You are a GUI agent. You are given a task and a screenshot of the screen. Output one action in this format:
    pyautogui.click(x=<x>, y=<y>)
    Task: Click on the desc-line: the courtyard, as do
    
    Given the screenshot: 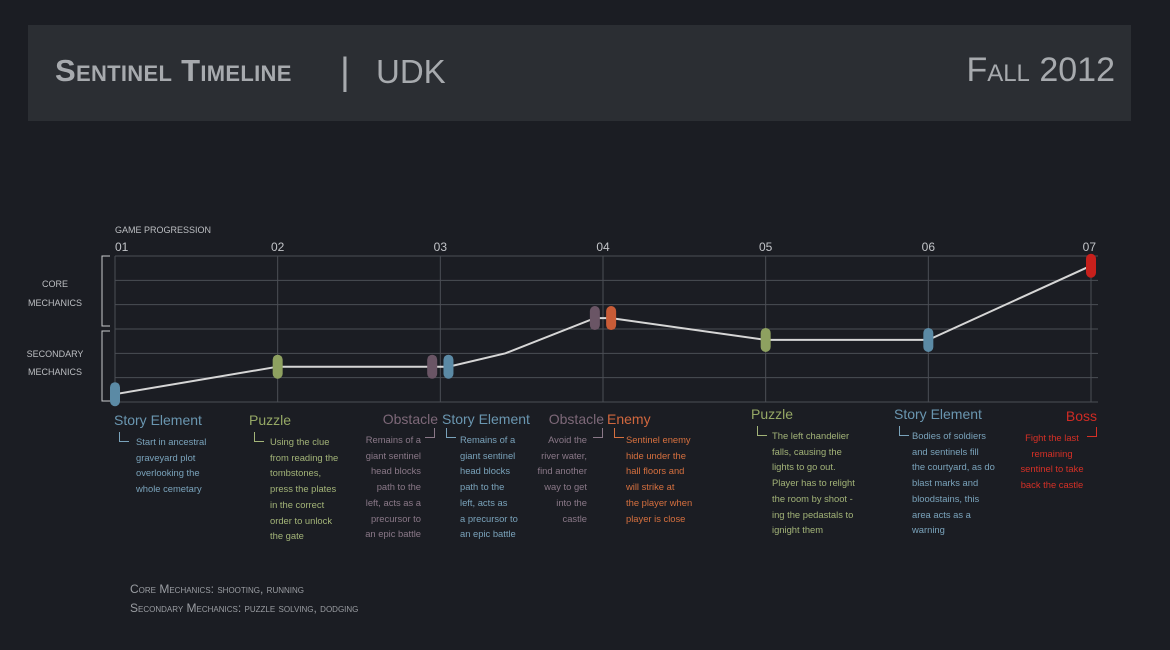 What is the action you would take?
    pyautogui.click(x=953, y=467)
    